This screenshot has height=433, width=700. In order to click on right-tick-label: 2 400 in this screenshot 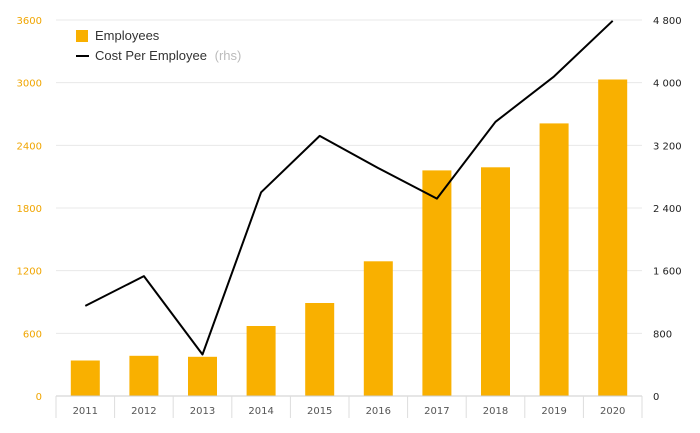, I will do `click(667, 209)`.